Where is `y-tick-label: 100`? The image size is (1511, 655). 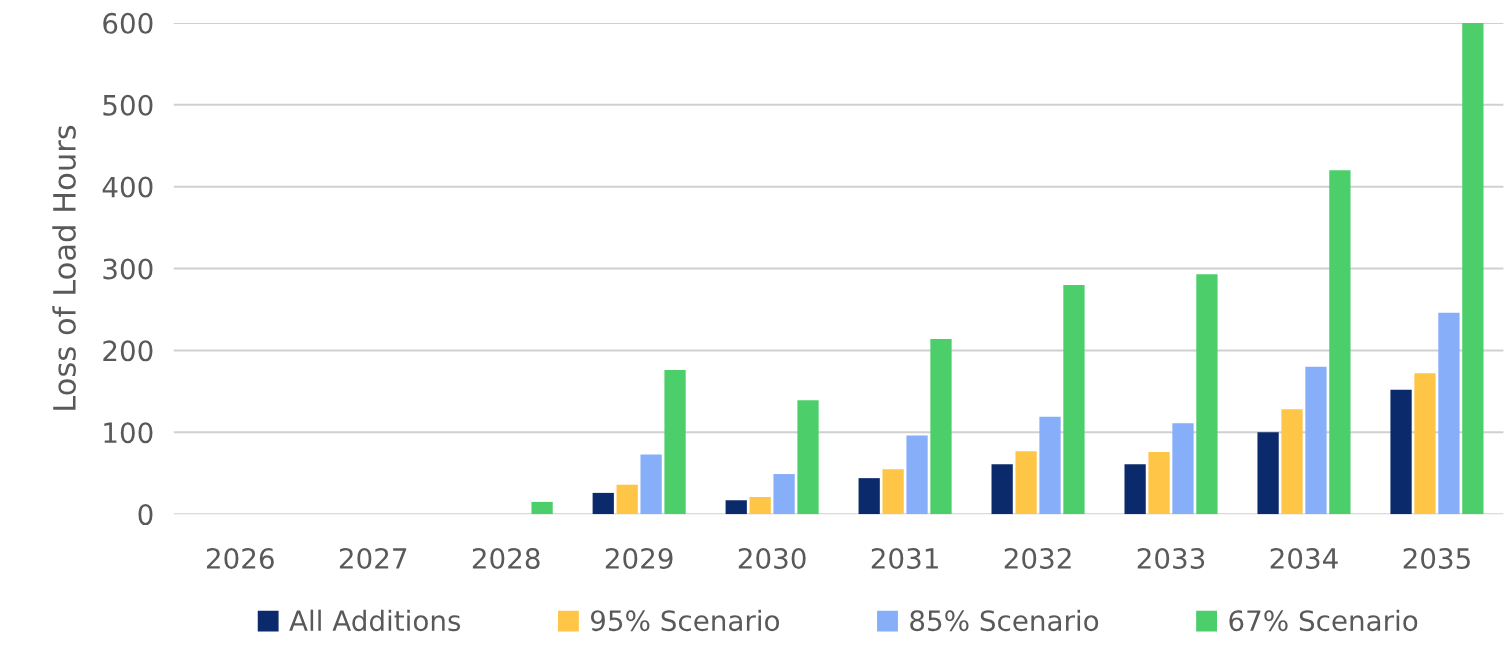
y-tick-label: 100 is located at coordinates (128, 433).